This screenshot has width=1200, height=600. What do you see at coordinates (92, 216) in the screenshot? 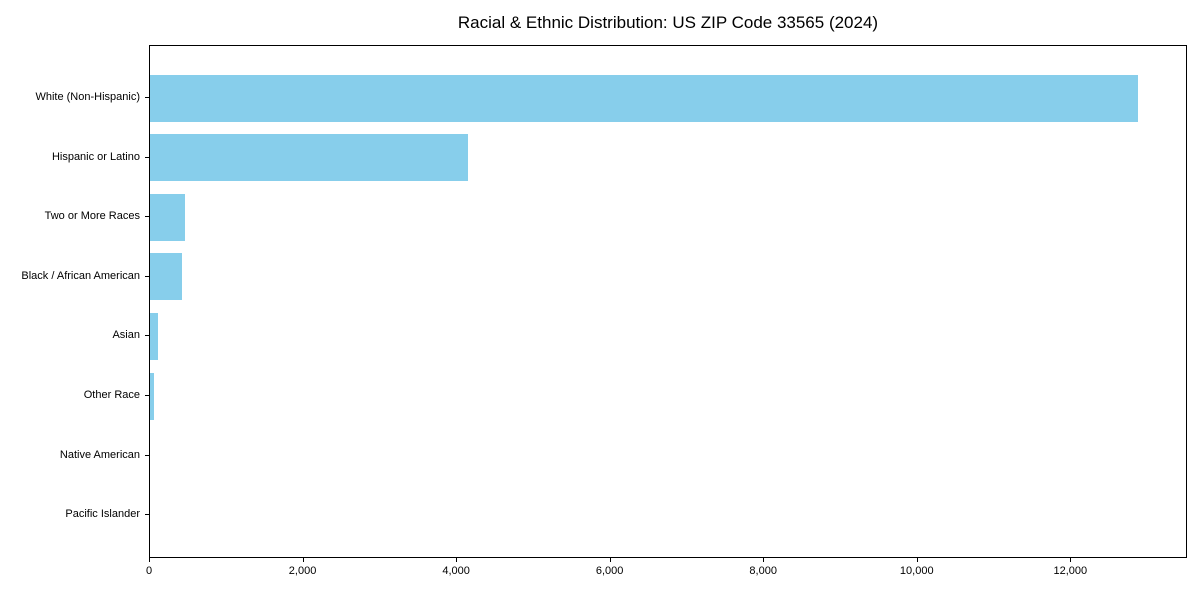
I see `y-tick-label-two-or-more-races: Two or More Races` at bounding box center [92, 216].